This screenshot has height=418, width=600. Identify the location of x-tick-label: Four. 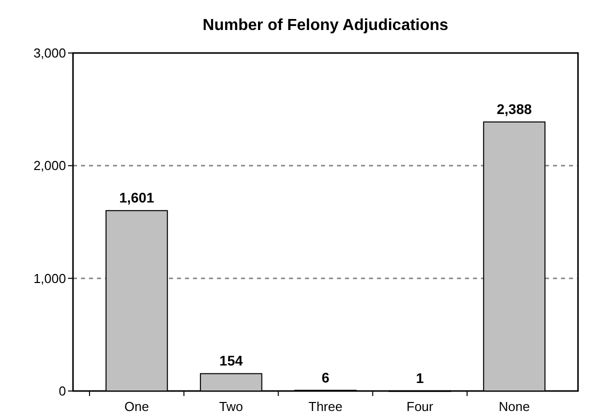
(420, 406).